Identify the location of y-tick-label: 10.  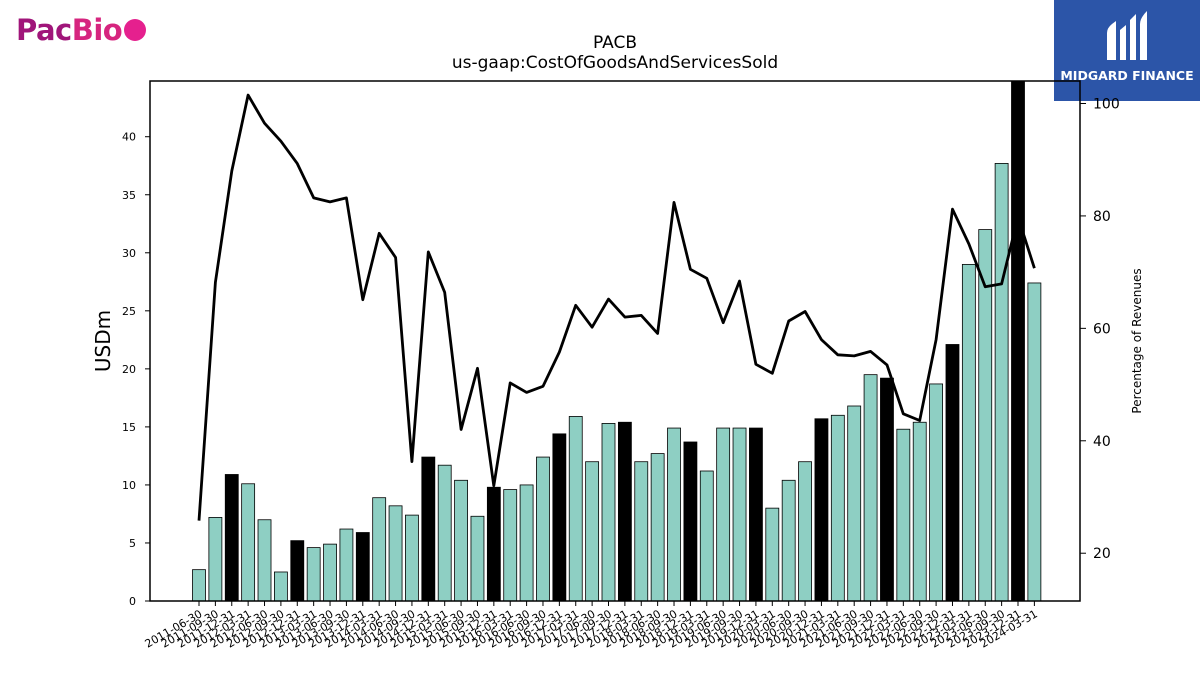
(129, 485).